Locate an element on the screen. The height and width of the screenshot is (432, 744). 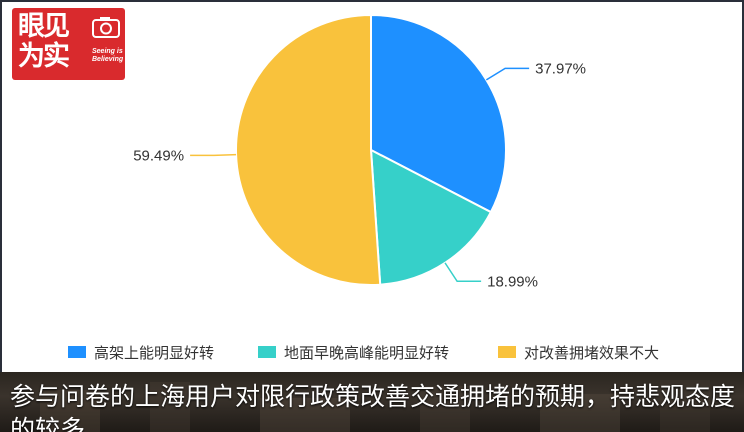
brand-logo: 眼见为实 Seeing is Believing is located at coordinates (68, 44).